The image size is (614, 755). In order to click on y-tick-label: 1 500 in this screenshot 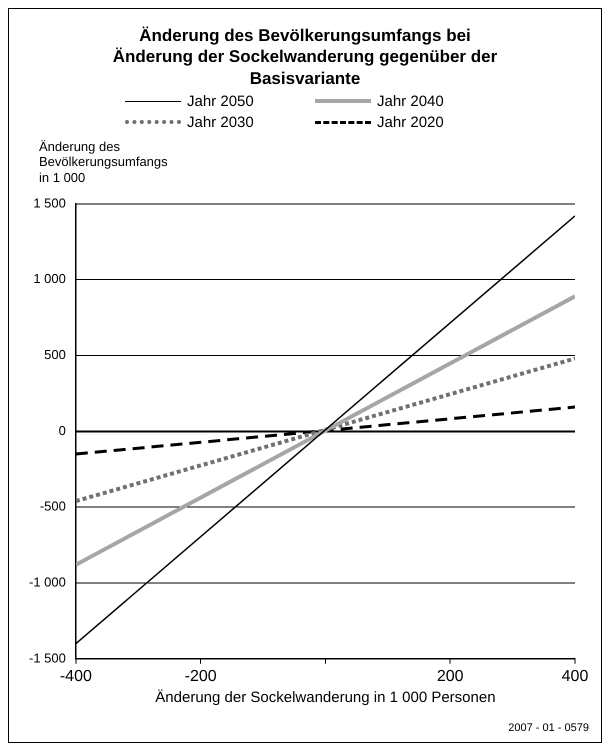, I will do `click(49, 202)`.